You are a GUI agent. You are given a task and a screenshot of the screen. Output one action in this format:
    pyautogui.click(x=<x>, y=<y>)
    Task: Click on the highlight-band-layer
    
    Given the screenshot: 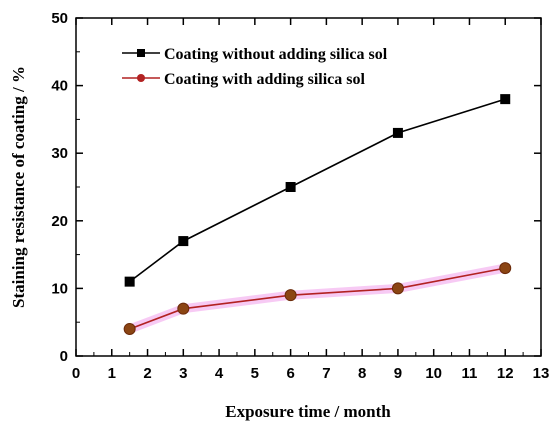 What is the action you would take?
    pyautogui.click(x=317, y=298)
    